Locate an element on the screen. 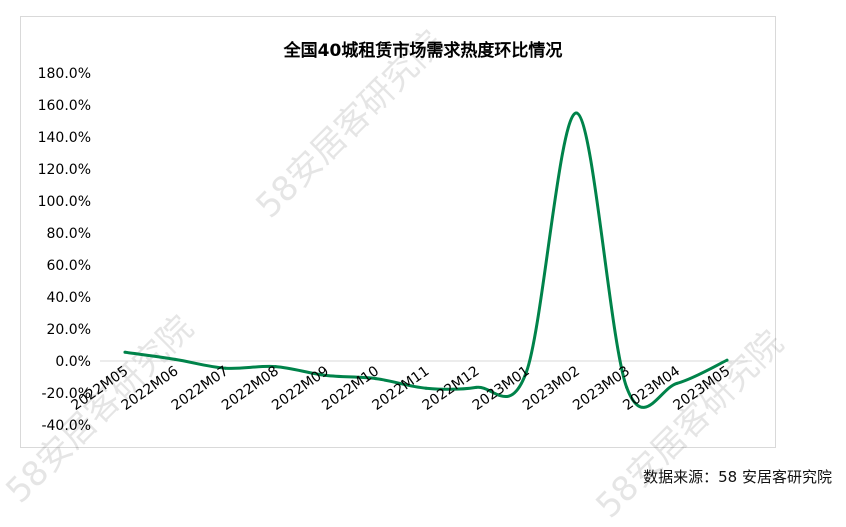 This screenshot has height=527, width=846. y-tick-label: 160.0% is located at coordinates (64, 106).